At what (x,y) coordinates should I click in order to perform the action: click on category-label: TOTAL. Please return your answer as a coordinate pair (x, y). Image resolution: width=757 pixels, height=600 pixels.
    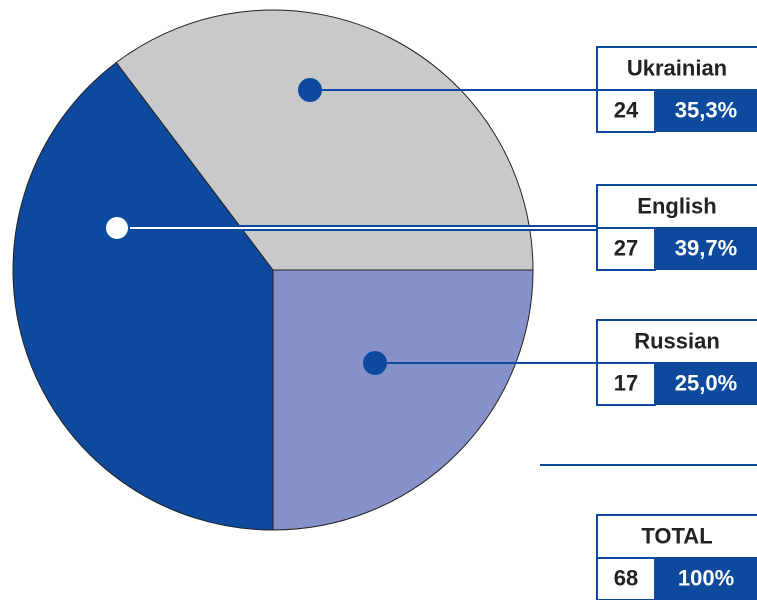
    Looking at the image, I should click on (676, 535).